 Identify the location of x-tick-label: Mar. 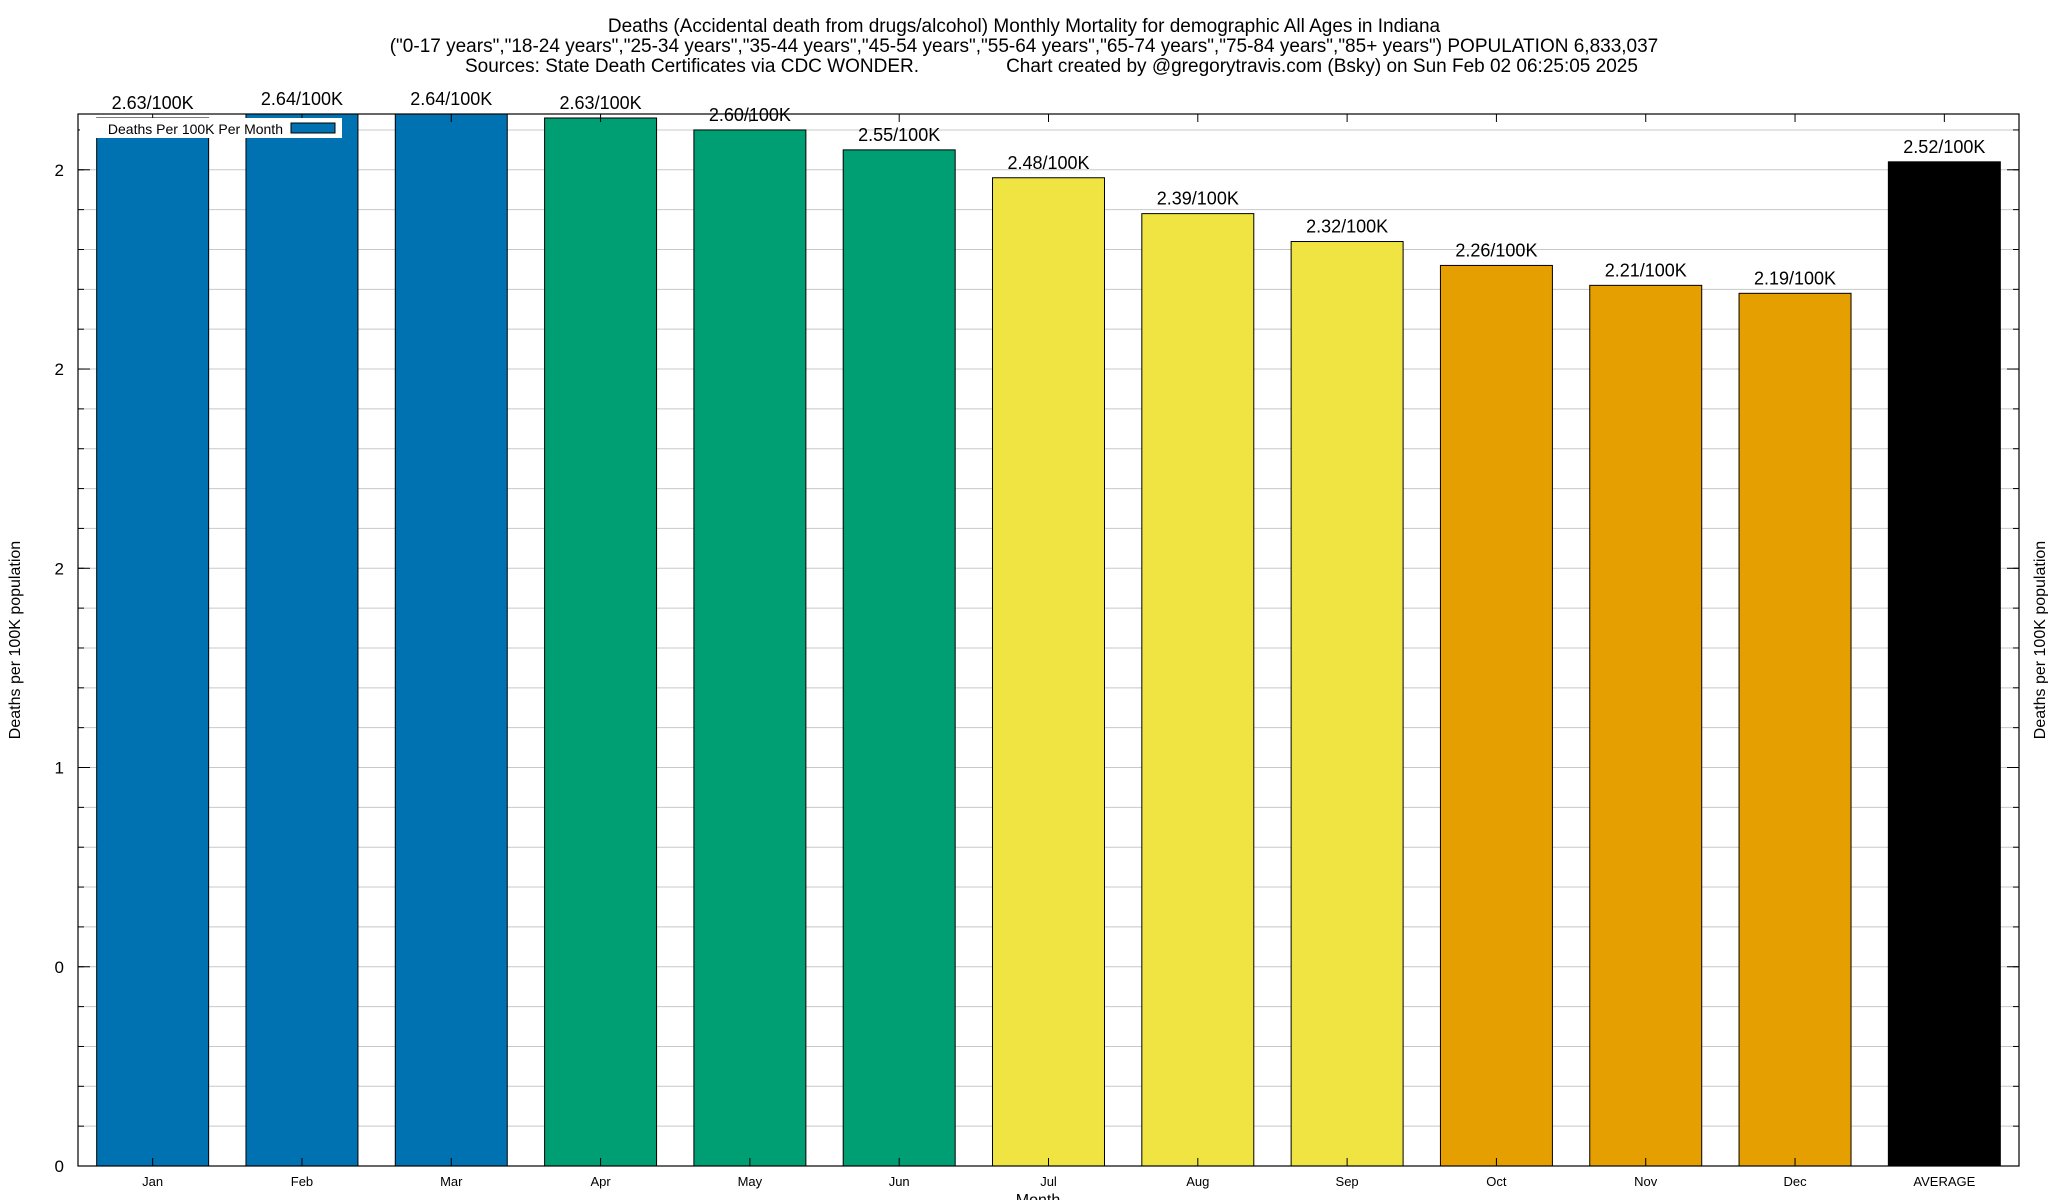
(451, 1181).